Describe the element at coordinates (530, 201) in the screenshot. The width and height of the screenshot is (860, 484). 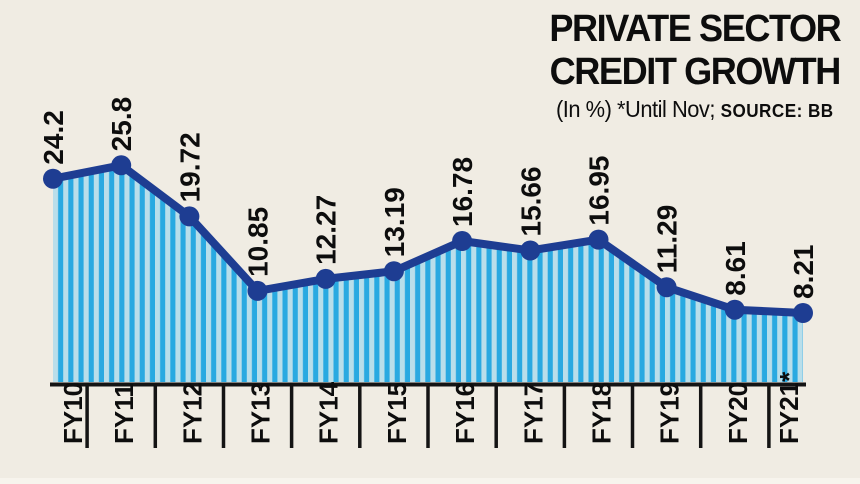
I see `value-label: 15.66` at that location.